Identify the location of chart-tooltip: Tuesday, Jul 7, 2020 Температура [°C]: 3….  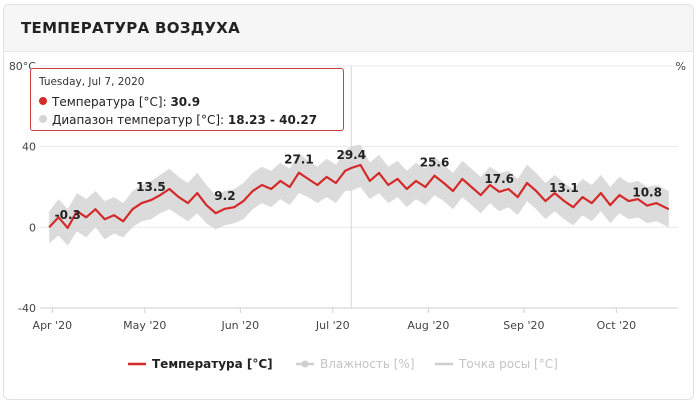
(187, 99).